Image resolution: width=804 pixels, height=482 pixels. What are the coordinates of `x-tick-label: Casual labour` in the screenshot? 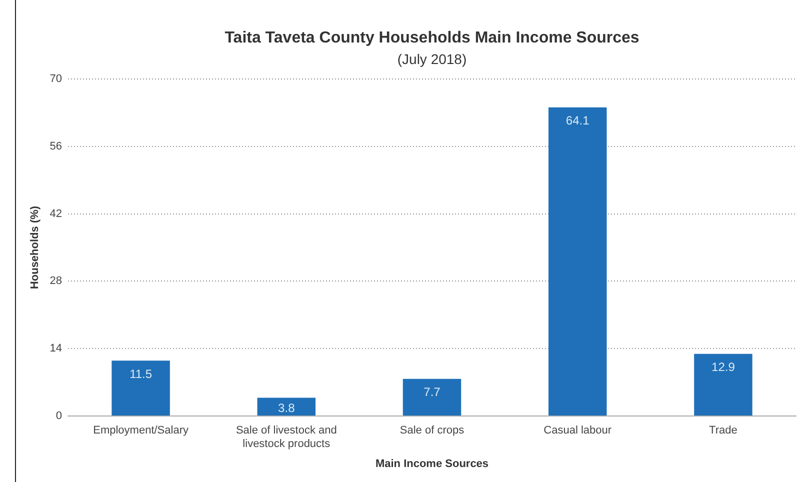 It's located at (578, 430).